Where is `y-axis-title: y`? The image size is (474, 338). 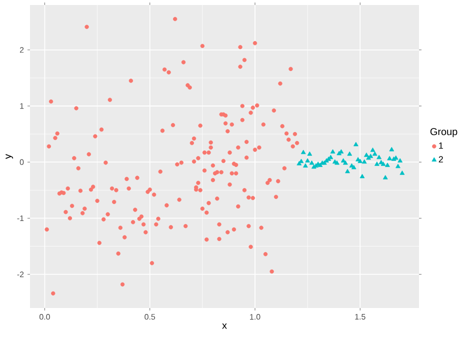
y-axis-title: y is located at coordinates (10, 156).